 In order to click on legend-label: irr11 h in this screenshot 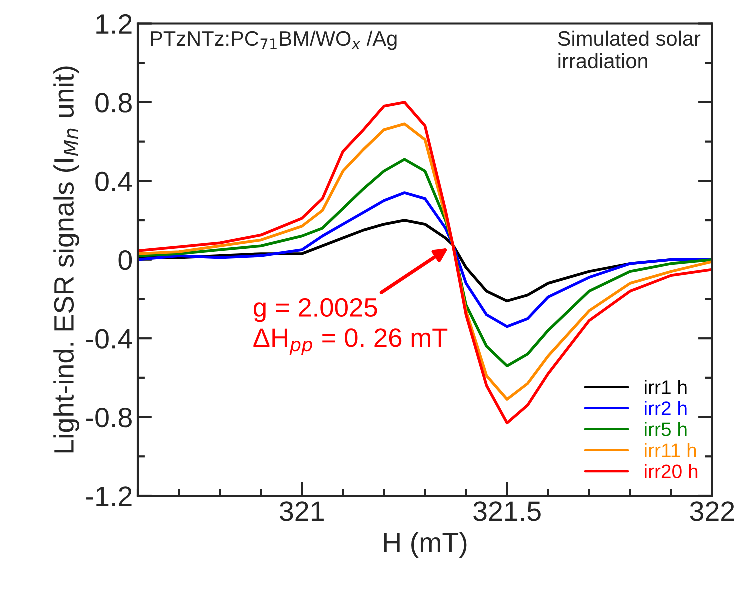, I will do `click(670, 450)`.